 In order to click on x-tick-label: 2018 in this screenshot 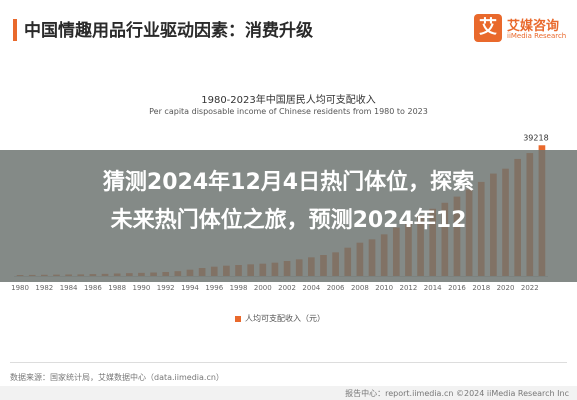, I will do `click(481, 288)`.